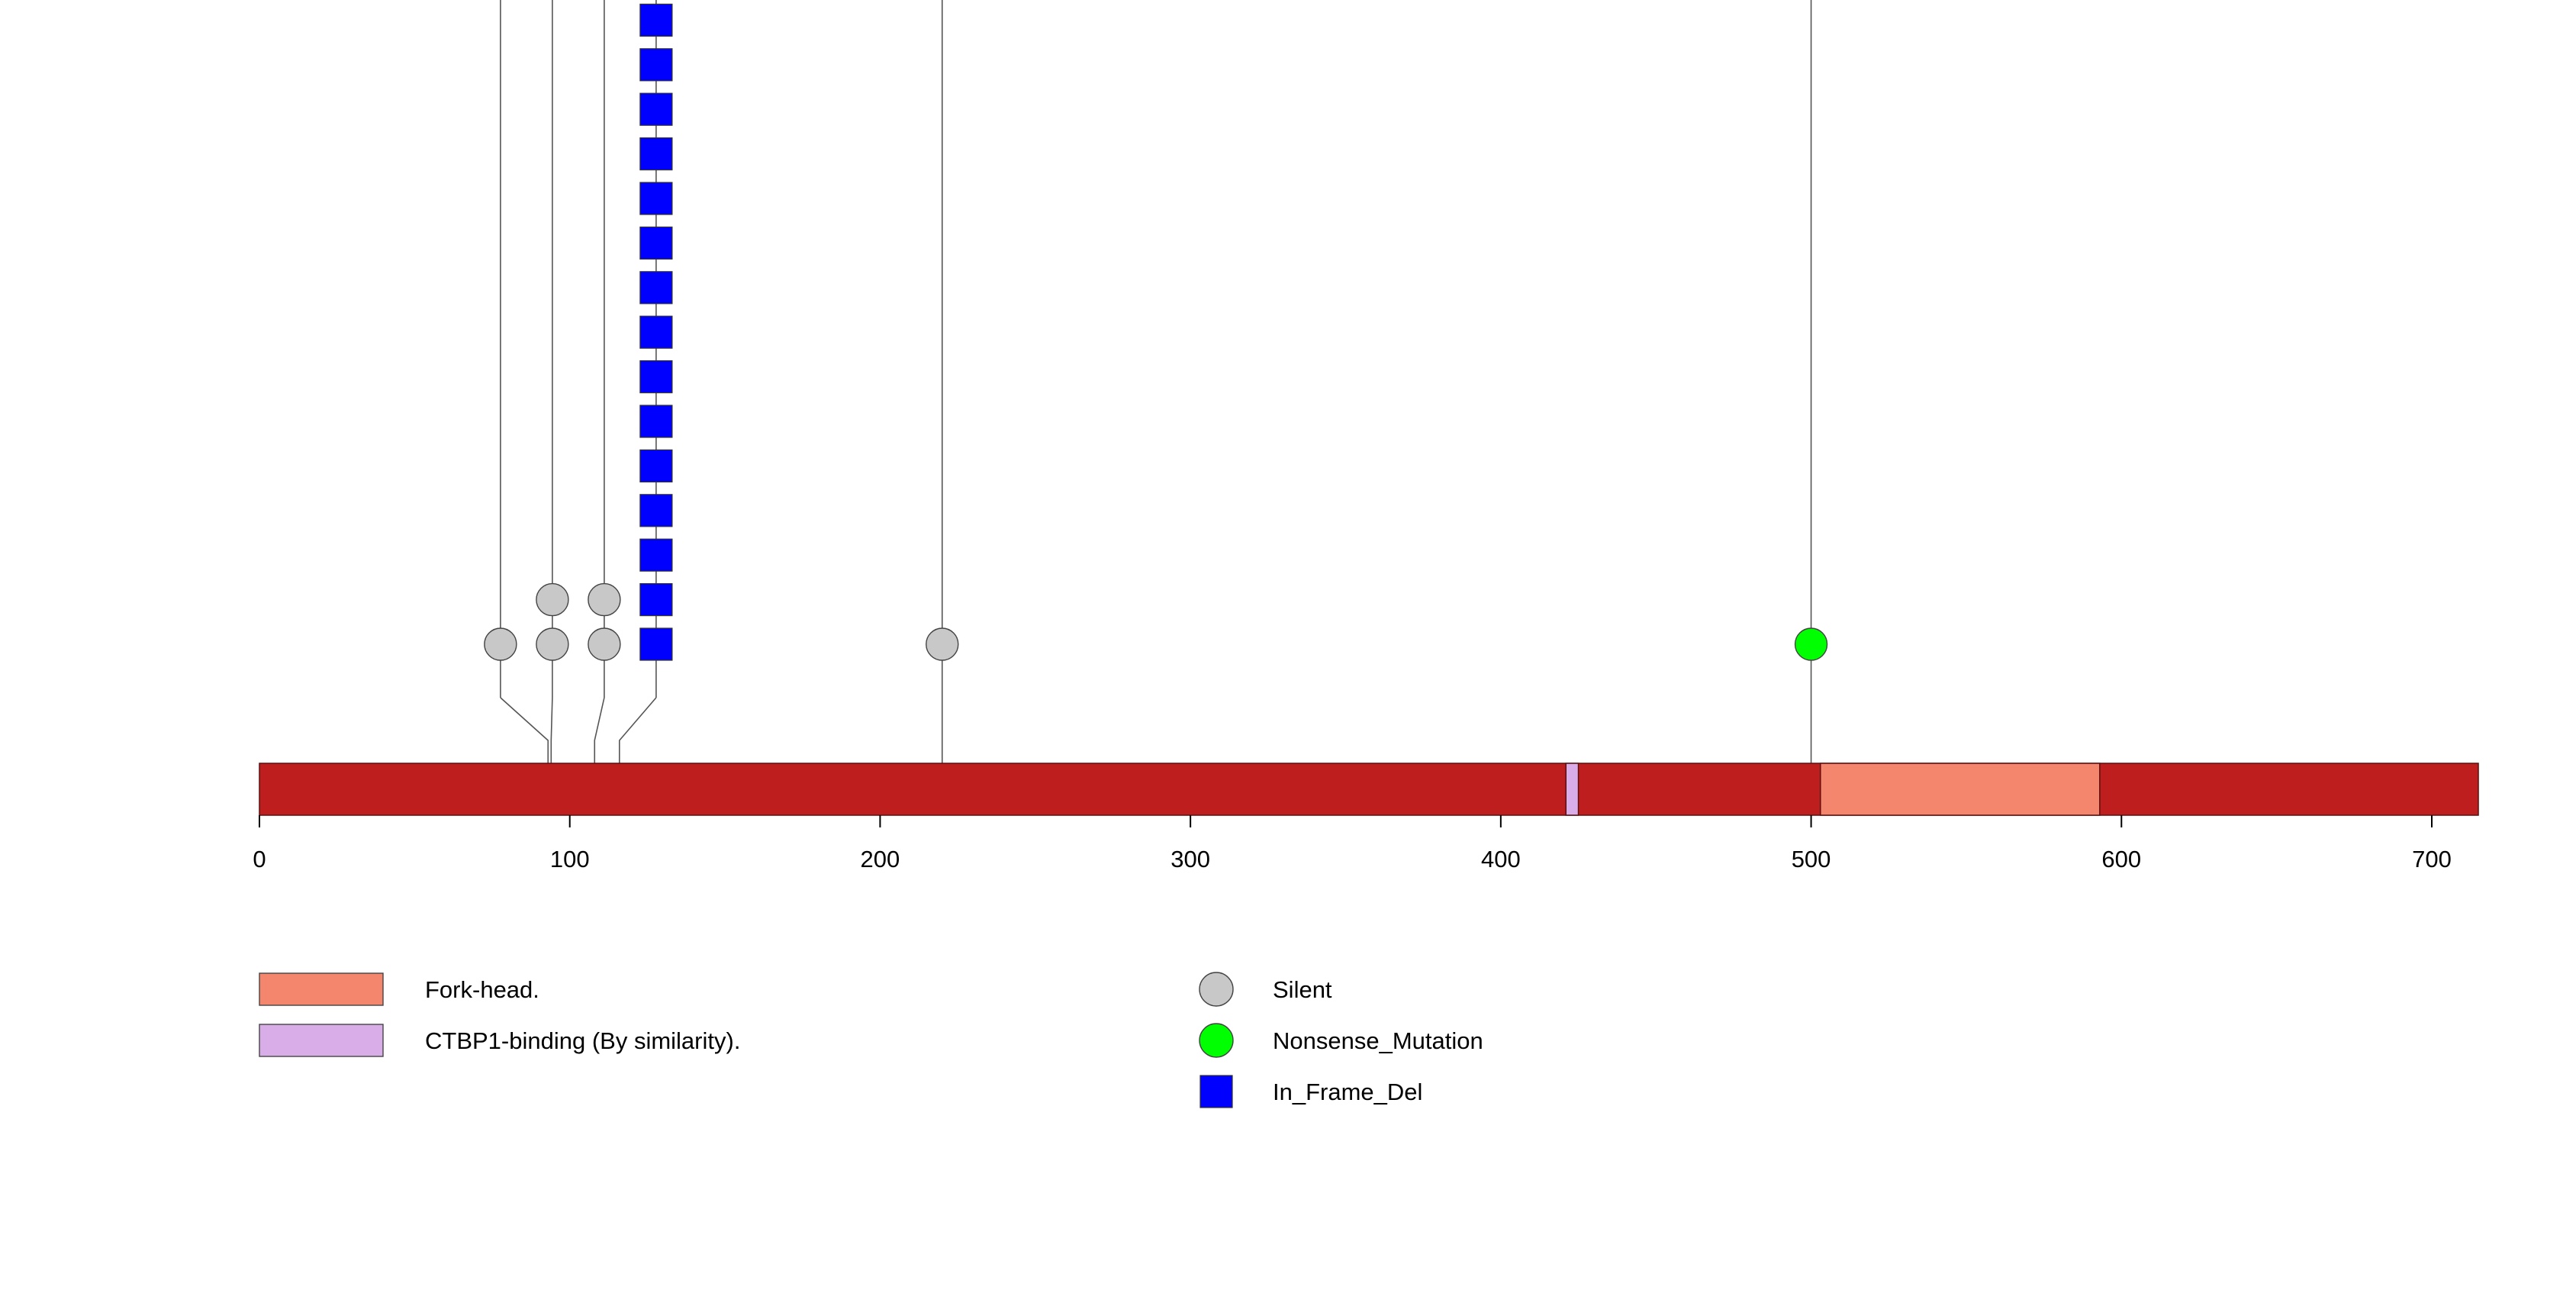 This screenshot has width=2576, height=1290. I want to click on x-tick-label: 400, so click(1501, 859).